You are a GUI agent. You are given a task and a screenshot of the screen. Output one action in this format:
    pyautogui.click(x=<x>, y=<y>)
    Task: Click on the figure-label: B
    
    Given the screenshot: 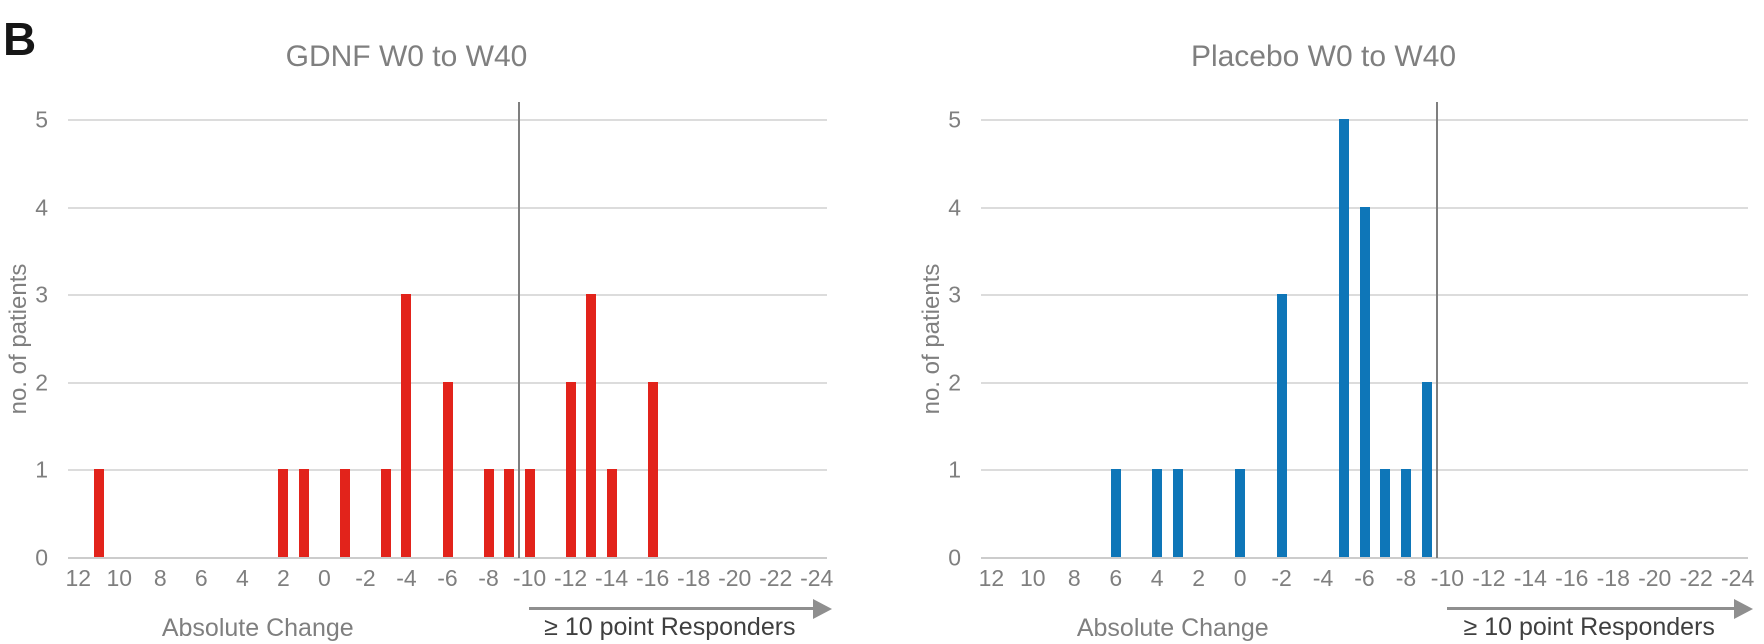 What is the action you would take?
    pyautogui.click(x=20, y=39)
    